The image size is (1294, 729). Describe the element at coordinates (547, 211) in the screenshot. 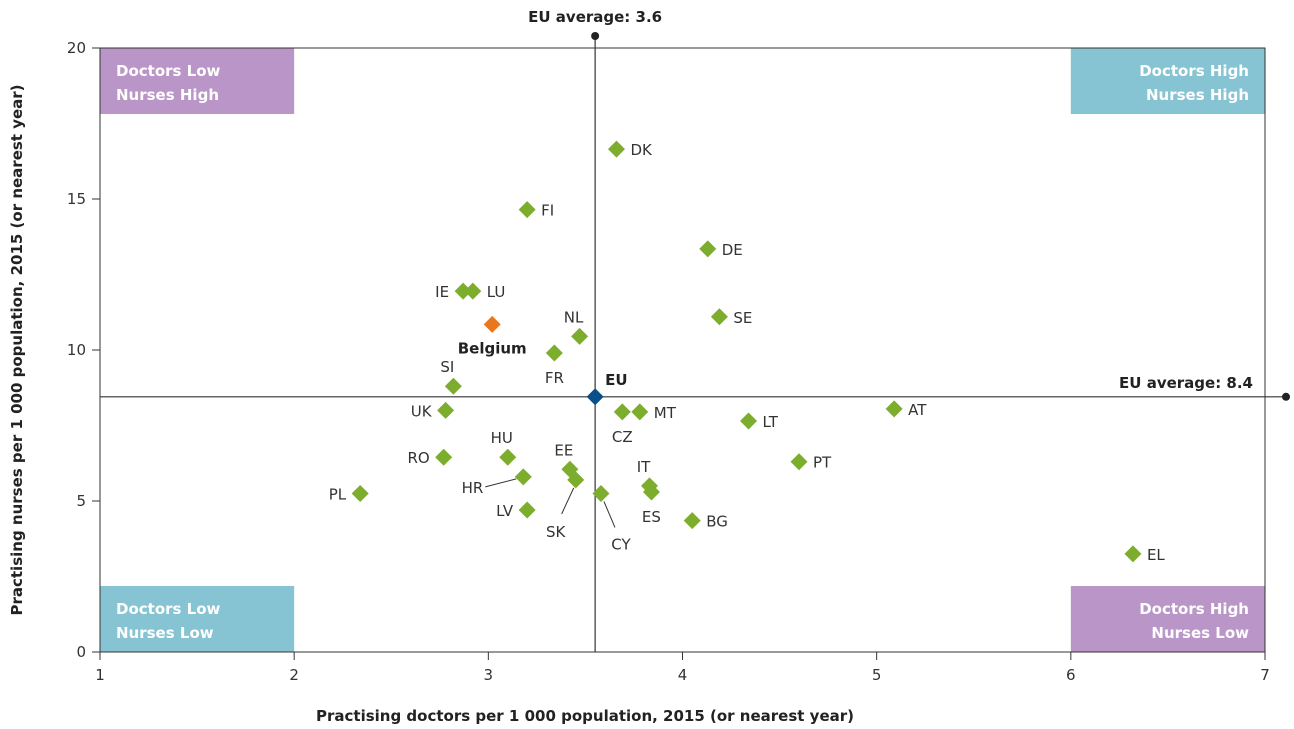

I see `point-label: FI` at that location.